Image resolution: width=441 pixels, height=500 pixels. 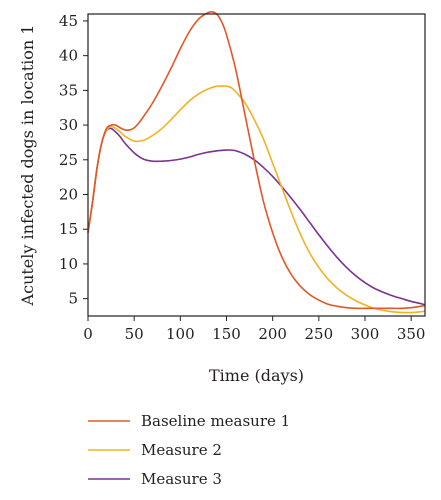 I want to click on x-tick-label: 100, so click(x=180, y=334).